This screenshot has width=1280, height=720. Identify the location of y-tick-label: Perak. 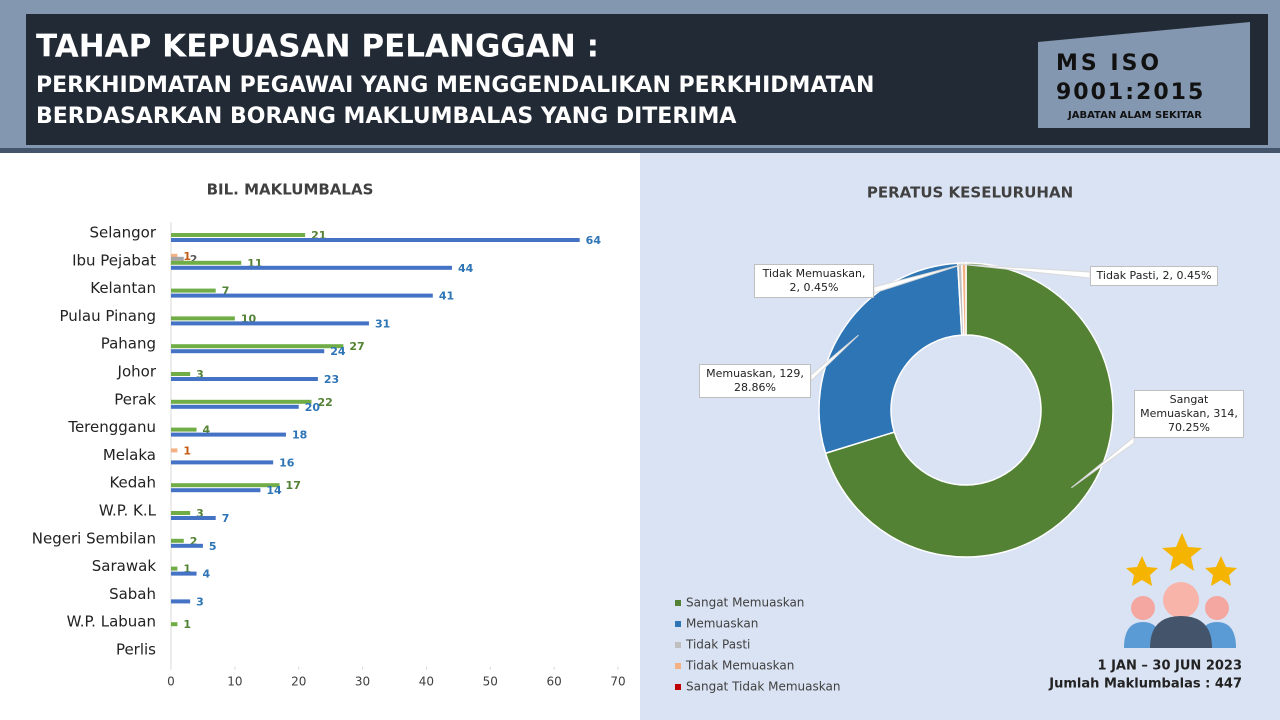
(135, 399).